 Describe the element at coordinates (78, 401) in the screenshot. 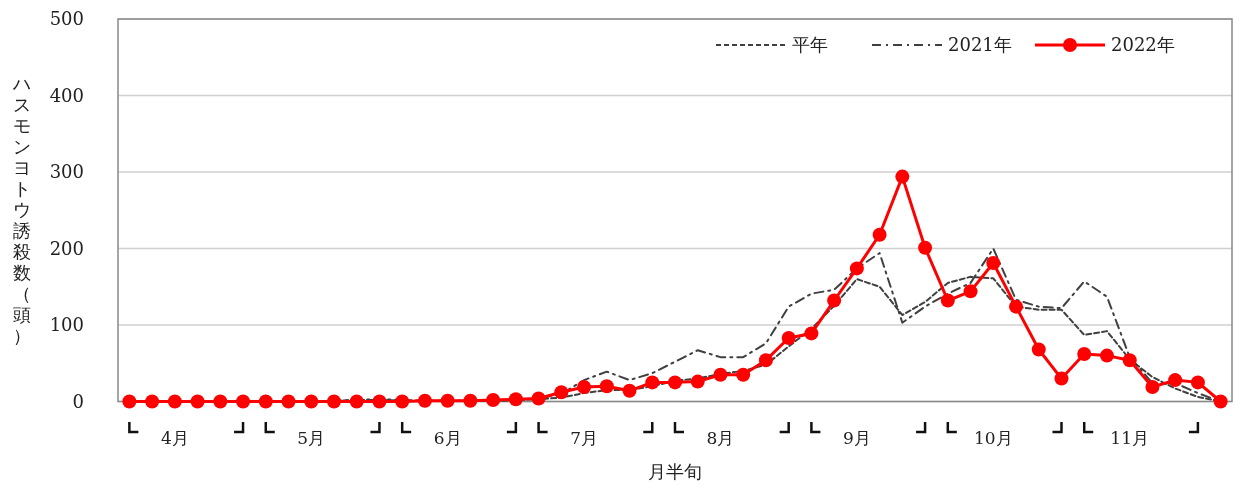

I see `y-tick-label: 0` at that location.